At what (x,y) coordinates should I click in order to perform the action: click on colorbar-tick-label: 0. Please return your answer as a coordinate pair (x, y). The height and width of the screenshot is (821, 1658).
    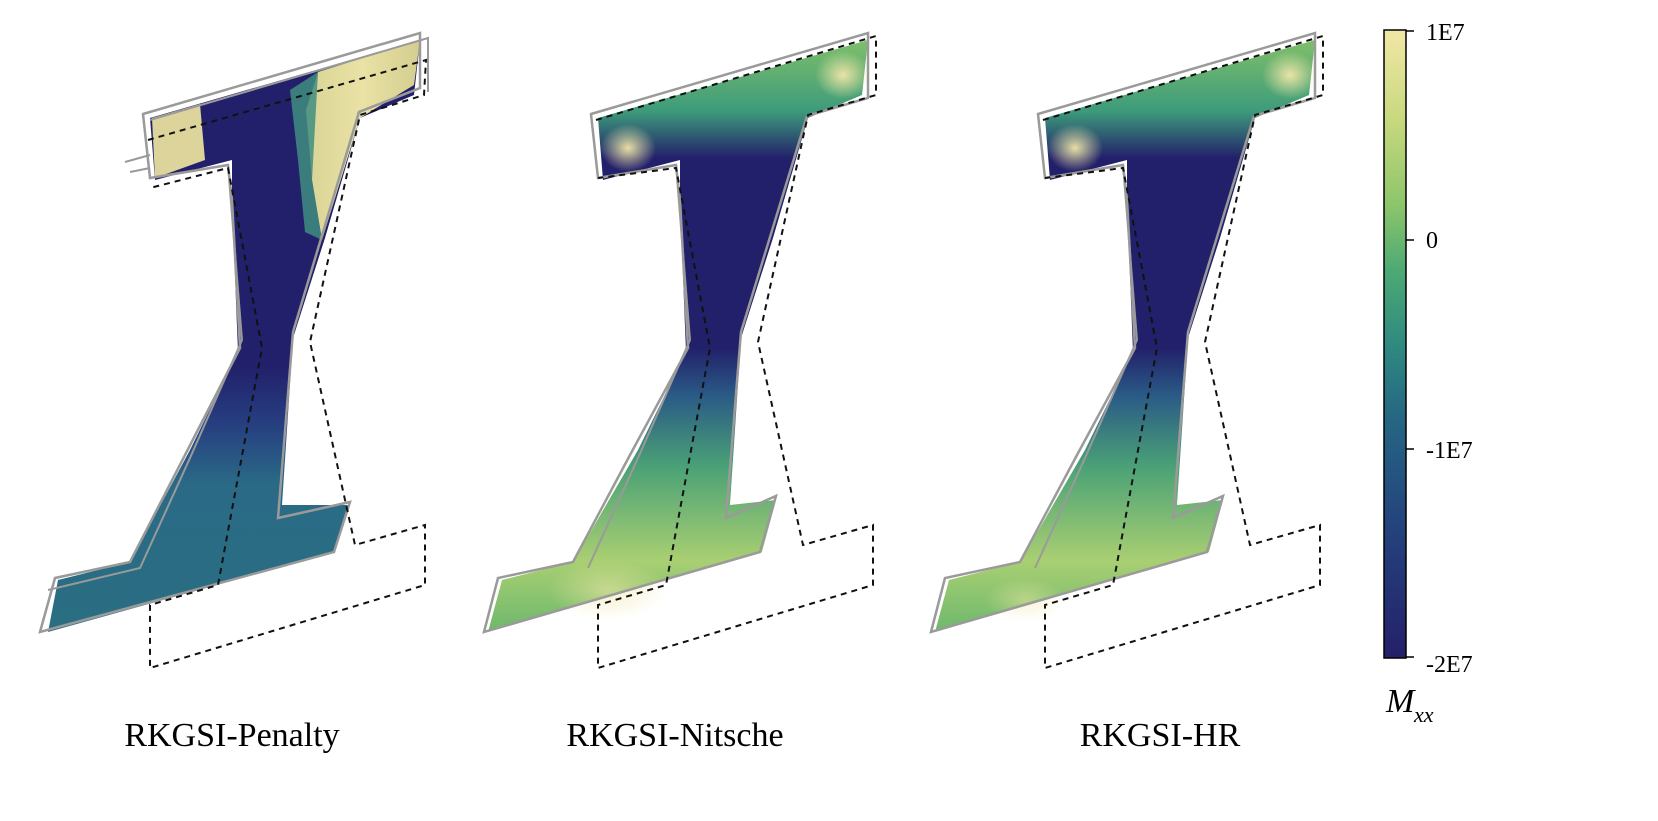
    Looking at the image, I should click on (1432, 241).